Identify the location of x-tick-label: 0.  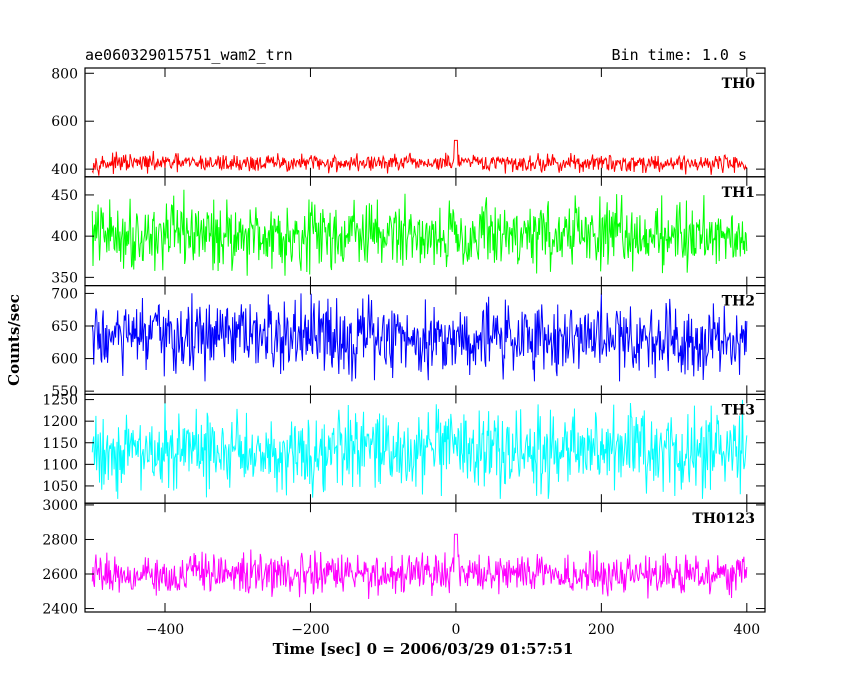
(455, 630).